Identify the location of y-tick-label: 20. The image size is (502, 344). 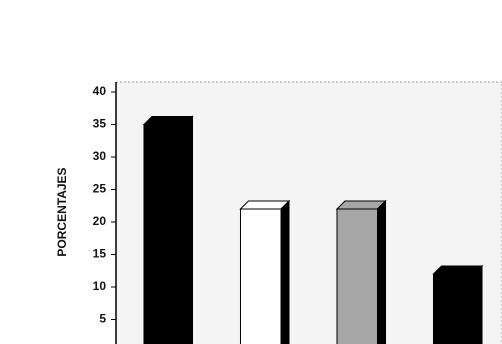
(100, 221).